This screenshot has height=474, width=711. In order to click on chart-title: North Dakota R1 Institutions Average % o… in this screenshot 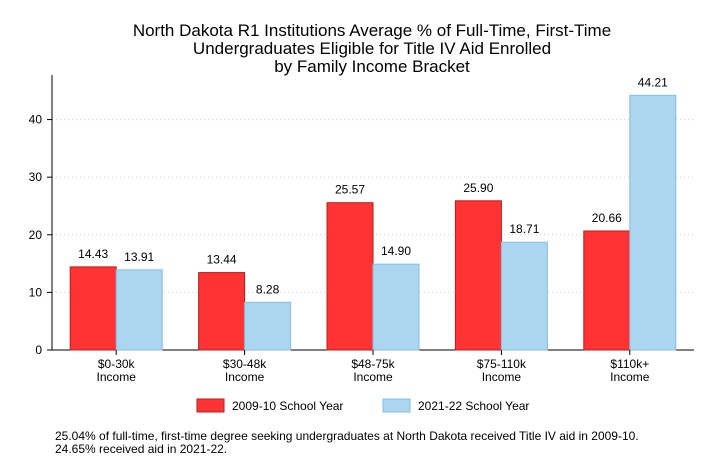, I will do `click(372, 48)`.